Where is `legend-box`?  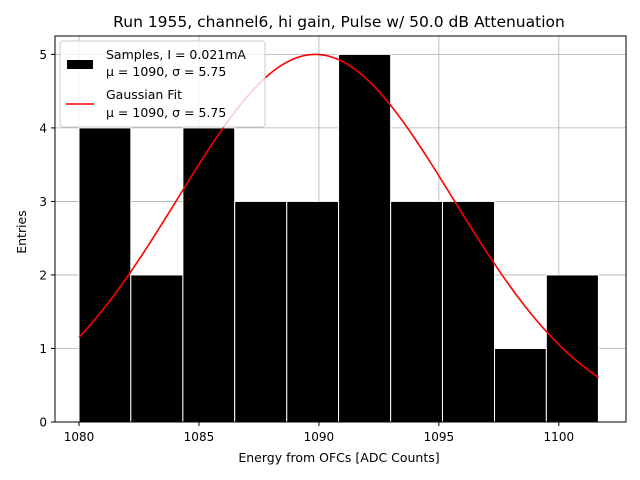 legend-box is located at coordinates (162, 84).